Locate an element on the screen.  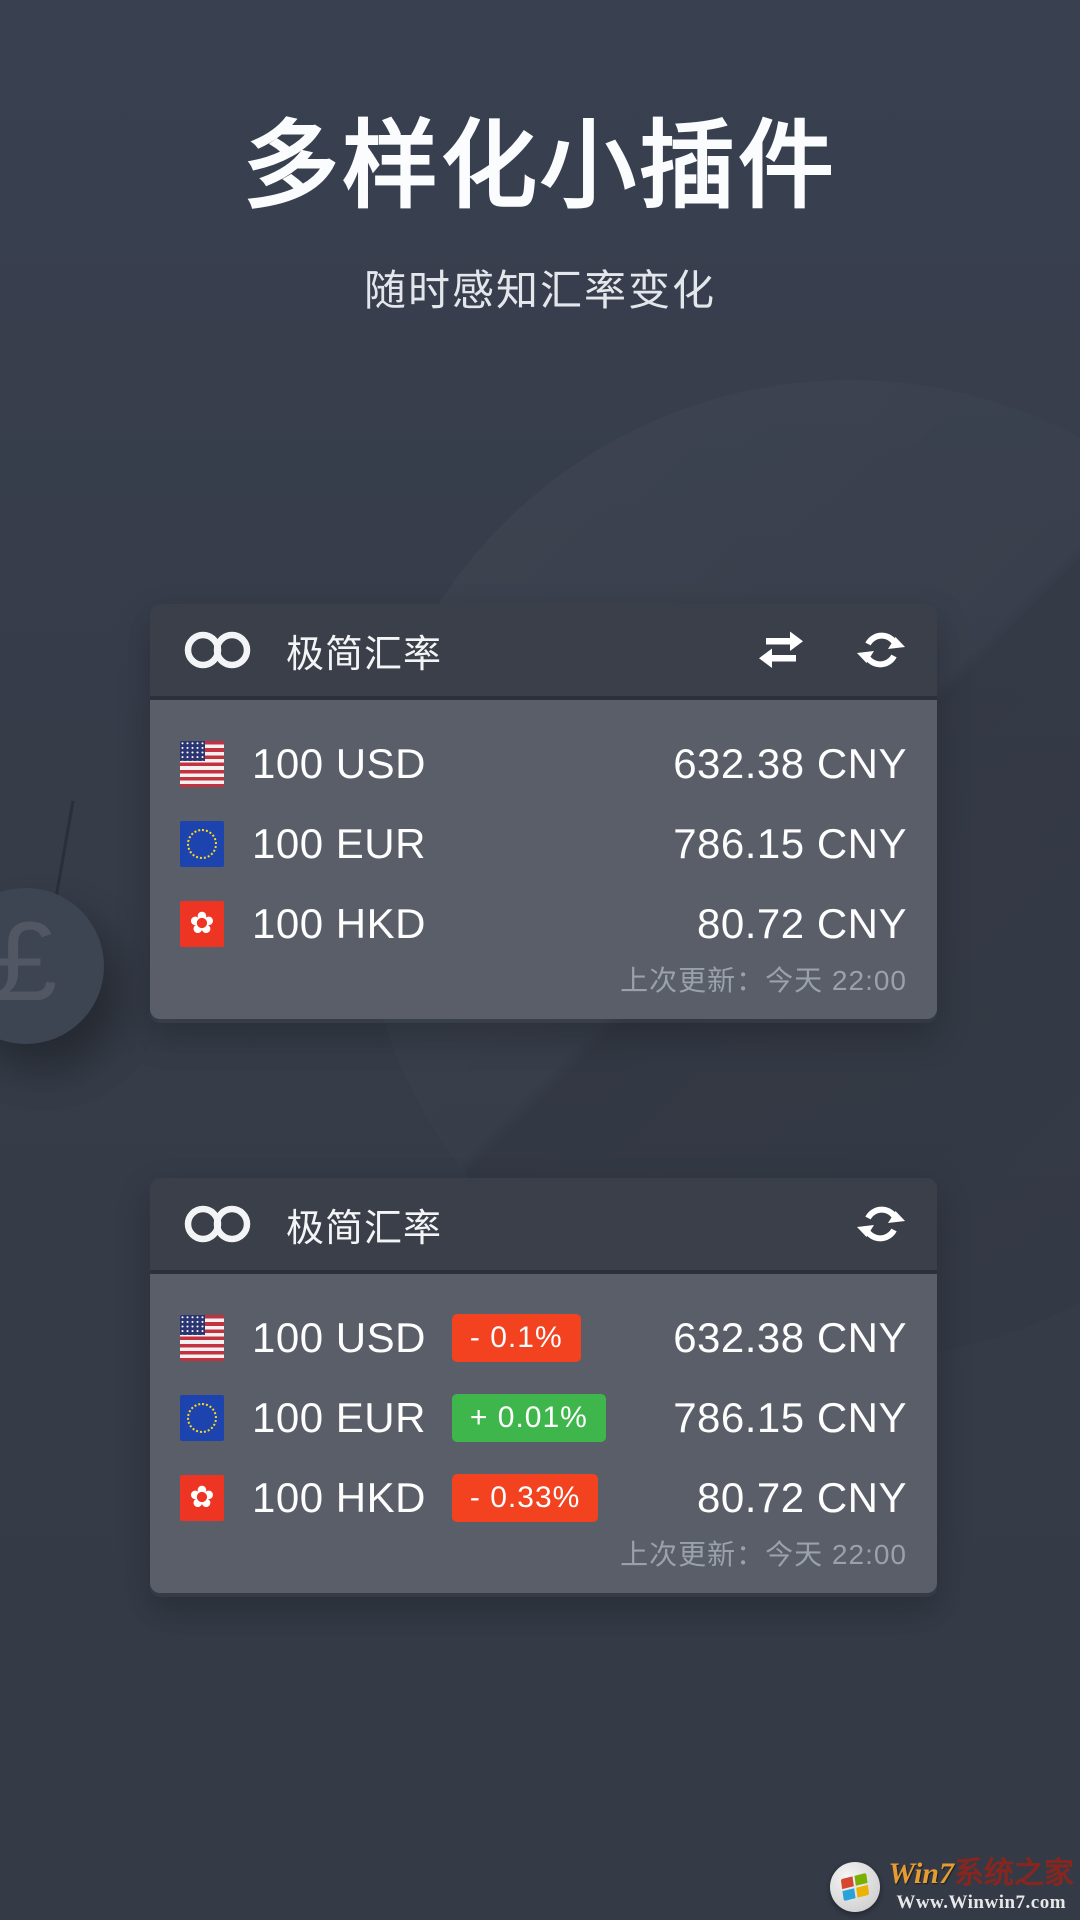
pound-coin-decoration: £ is located at coordinates (52, 966).